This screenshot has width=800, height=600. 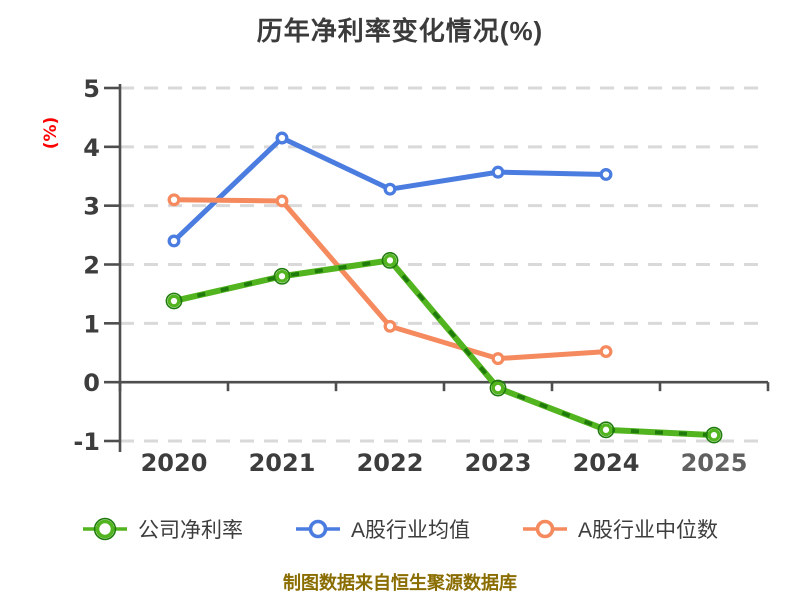 What do you see at coordinates (91, 324) in the screenshot?
I see `y-tick-label: 1` at bounding box center [91, 324].